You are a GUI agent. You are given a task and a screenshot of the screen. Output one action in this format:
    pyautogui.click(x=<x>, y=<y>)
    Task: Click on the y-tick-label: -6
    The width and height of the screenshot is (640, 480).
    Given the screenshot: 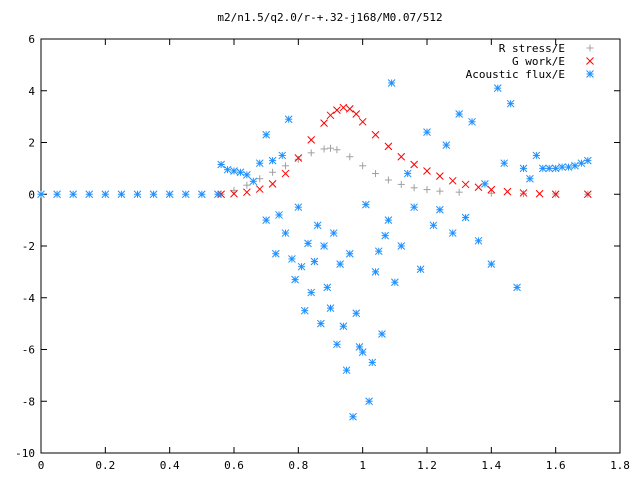 What is the action you would take?
    pyautogui.click(x=28, y=350)
    